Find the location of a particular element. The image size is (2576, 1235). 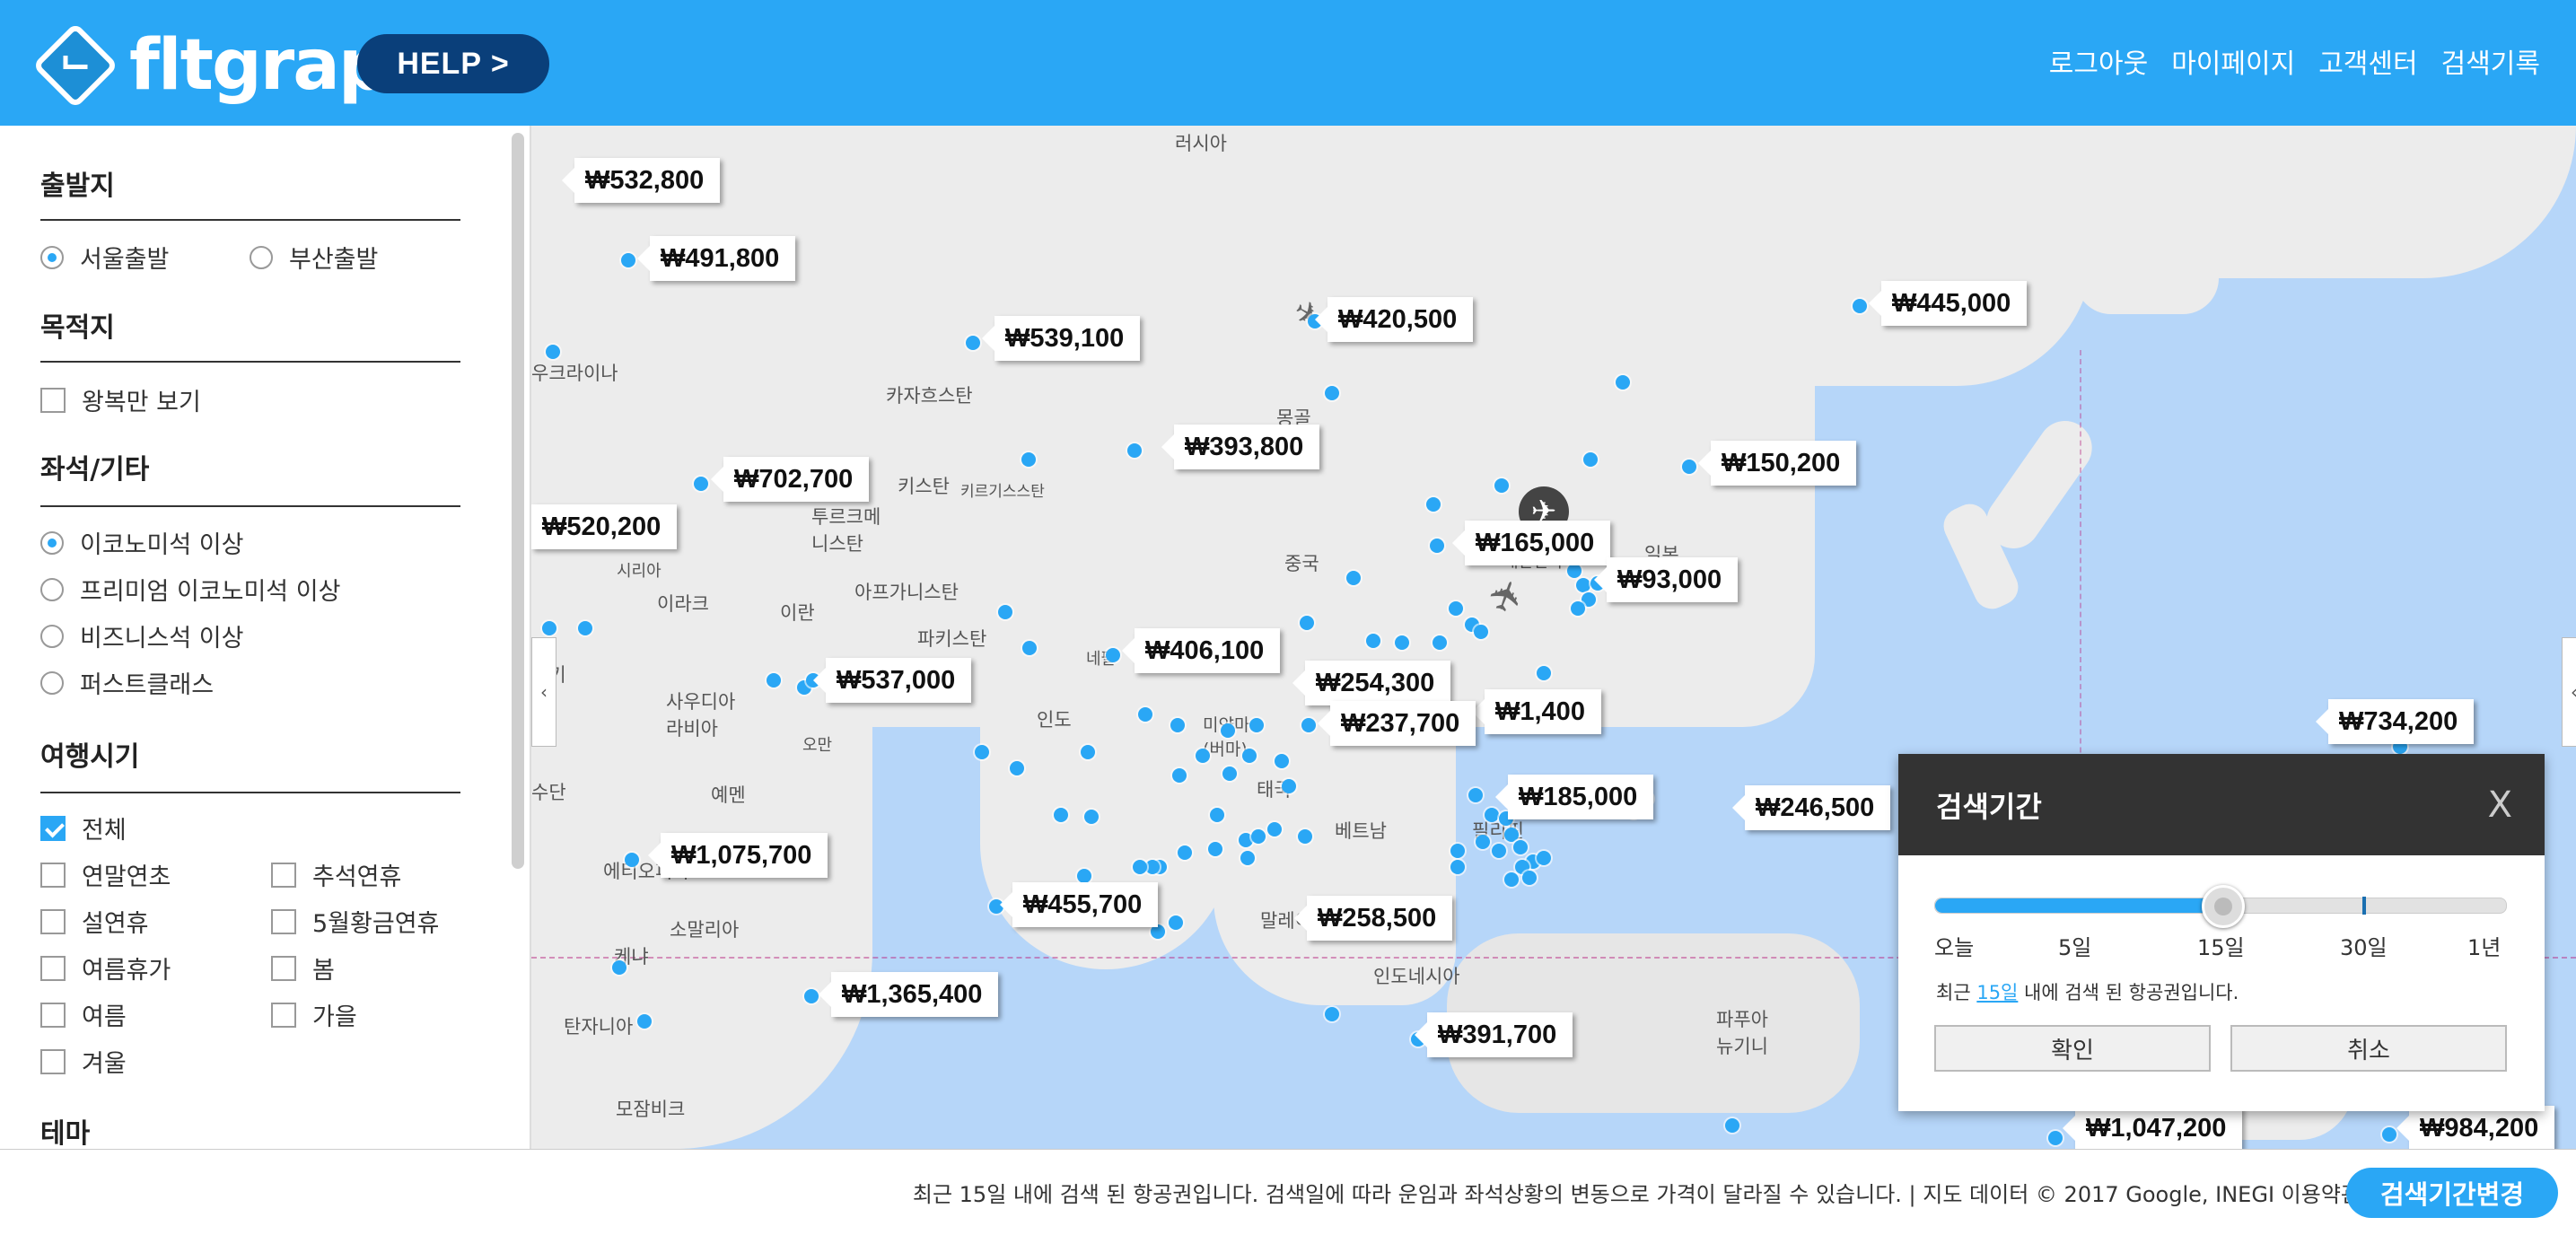

price-tag: ₩406,100 is located at coordinates (1201, 650).